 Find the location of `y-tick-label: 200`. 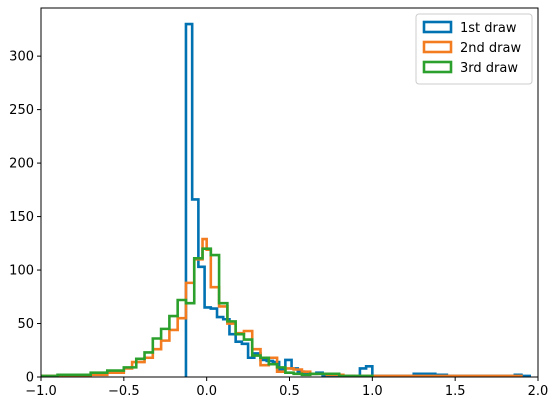

y-tick-label: 200 is located at coordinates (21, 164).